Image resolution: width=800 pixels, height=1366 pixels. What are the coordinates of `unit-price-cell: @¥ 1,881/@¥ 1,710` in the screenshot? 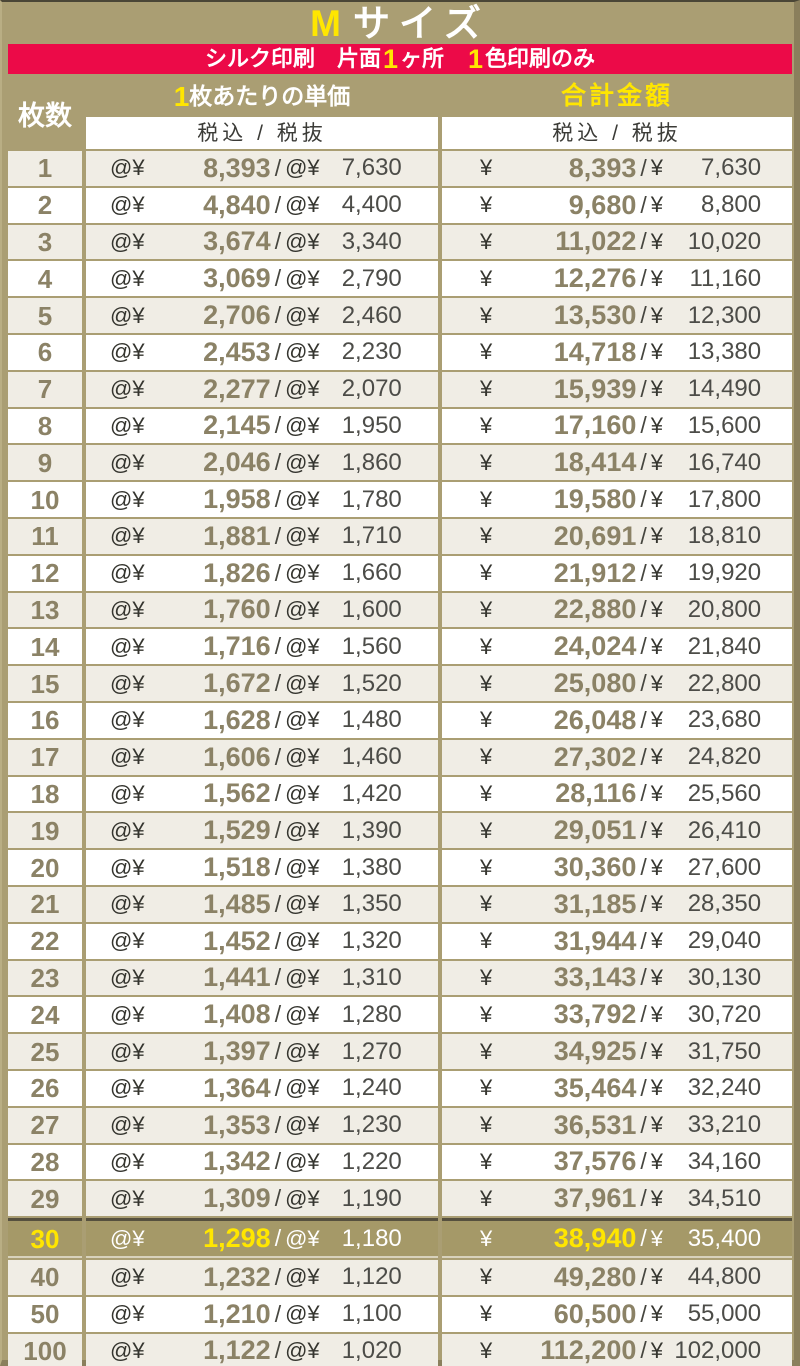 It's located at (262, 536).